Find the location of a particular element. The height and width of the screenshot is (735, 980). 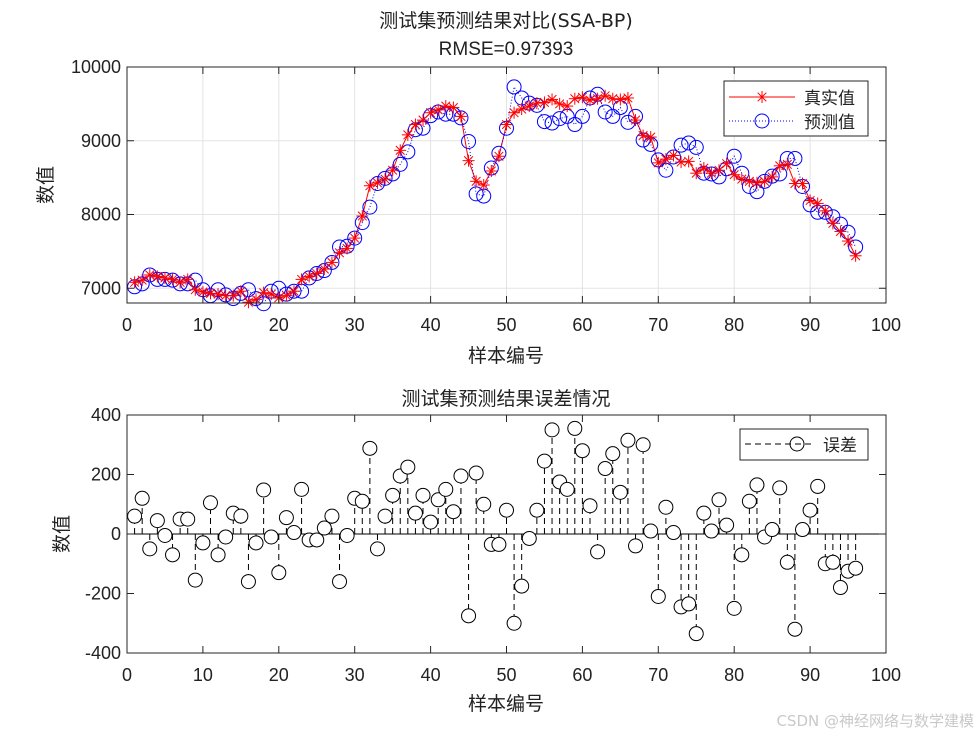

legend-label-pred: 预测值 is located at coordinates (829, 123).